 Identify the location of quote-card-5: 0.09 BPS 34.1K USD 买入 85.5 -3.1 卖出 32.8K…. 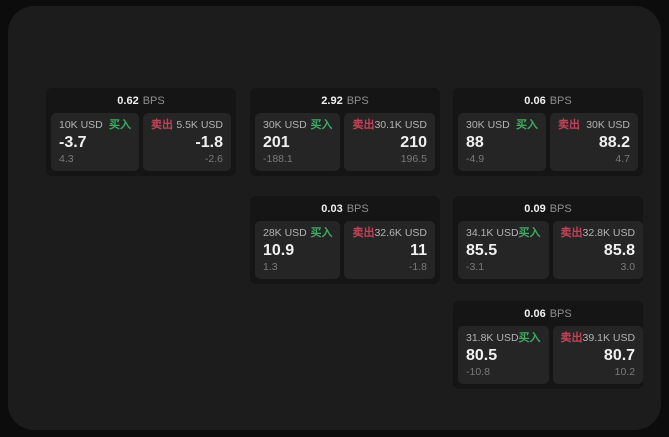
(548, 240).